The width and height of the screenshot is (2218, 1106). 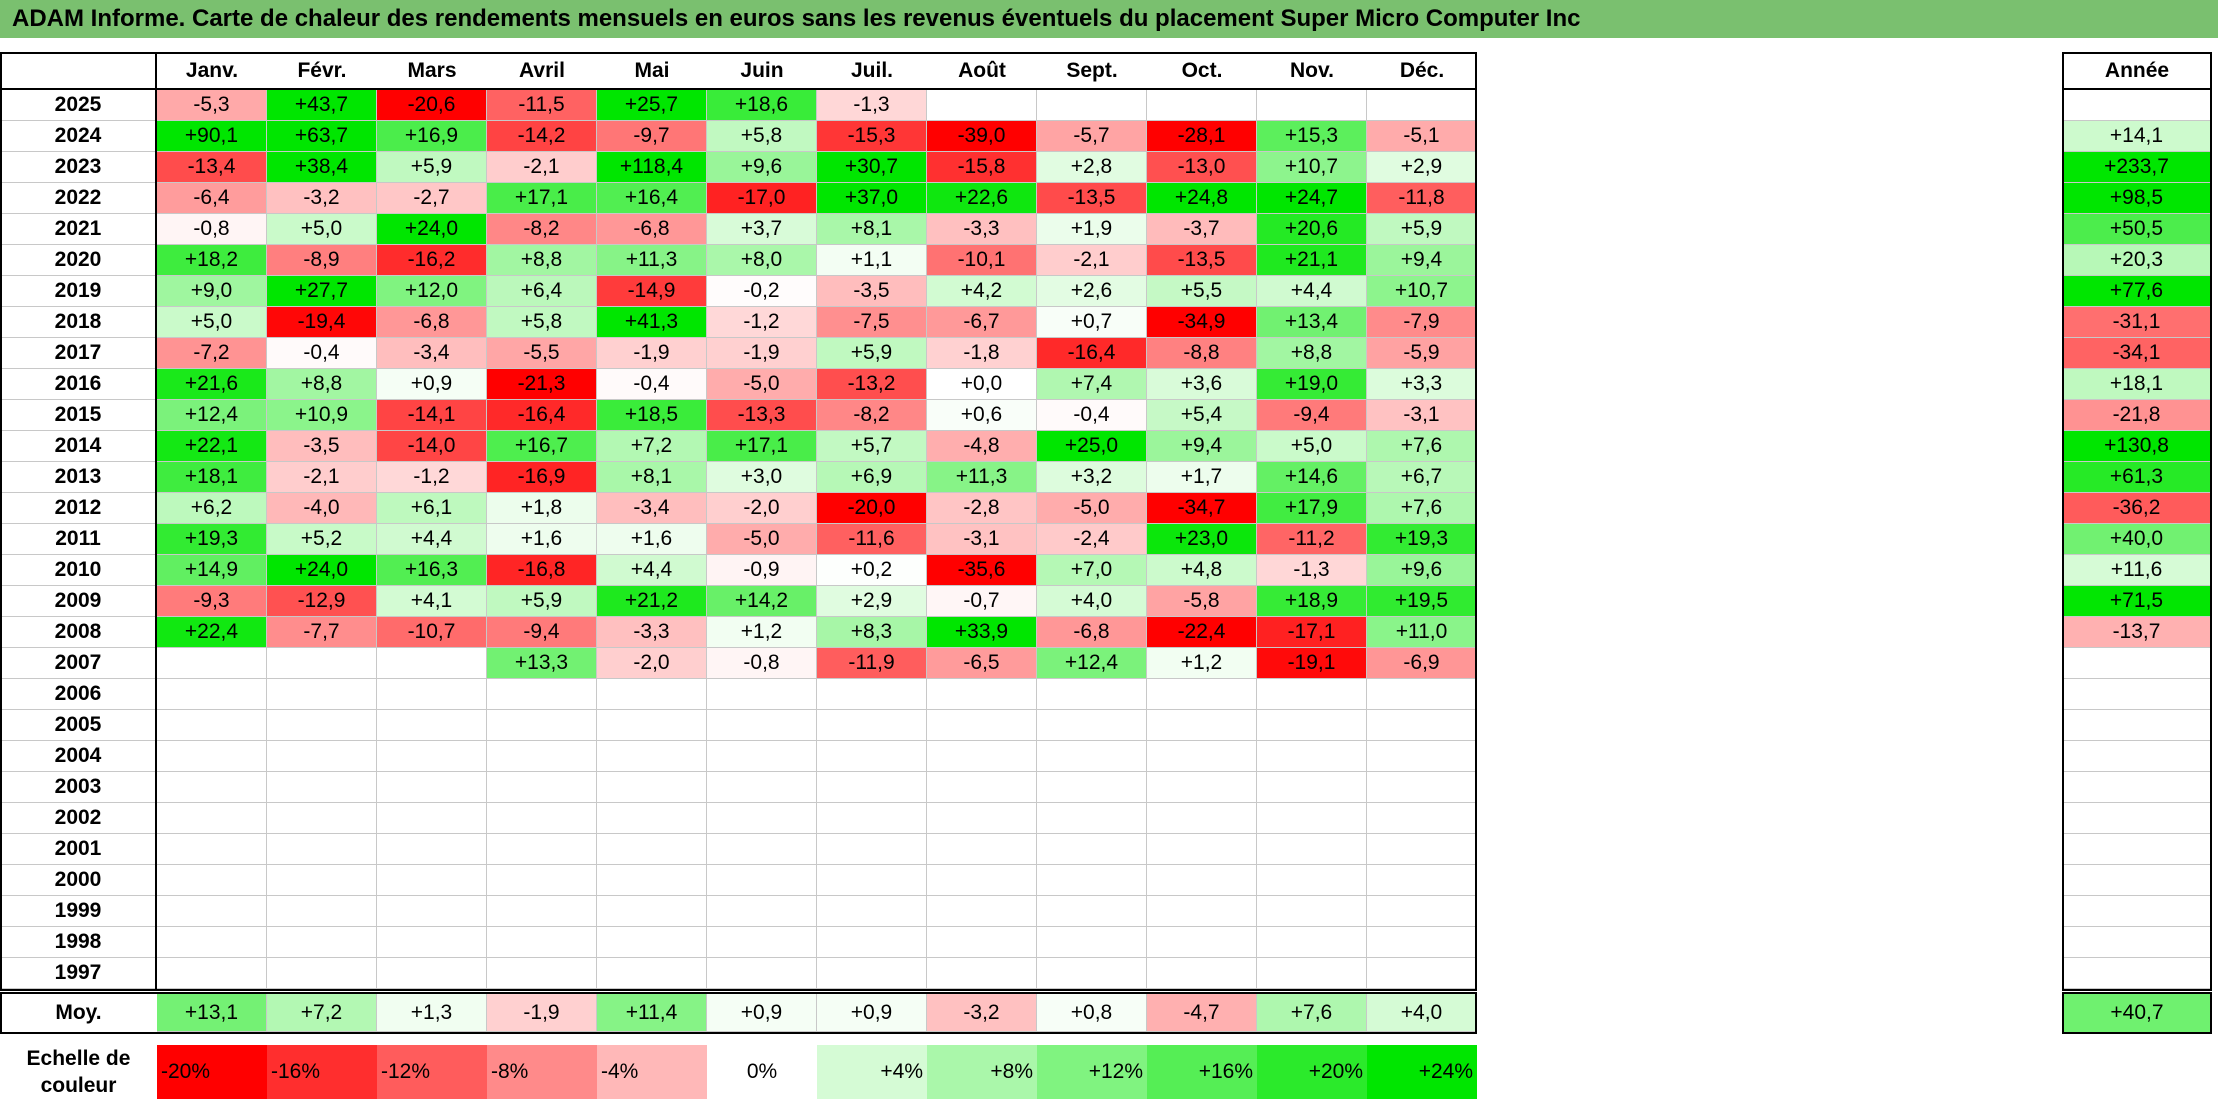 What do you see at coordinates (1312, 601) in the screenshot?
I see `heatmap-cell: +18,9` at bounding box center [1312, 601].